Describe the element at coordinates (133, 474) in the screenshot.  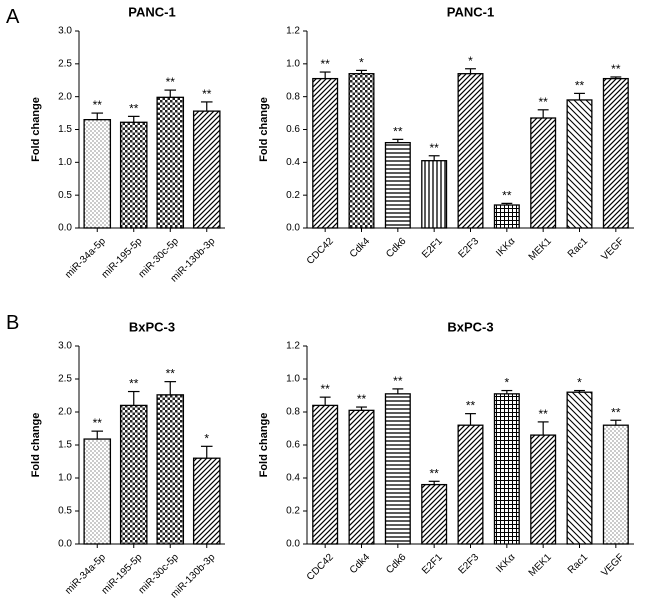
I see `bar-miR-195-5p` at that location.